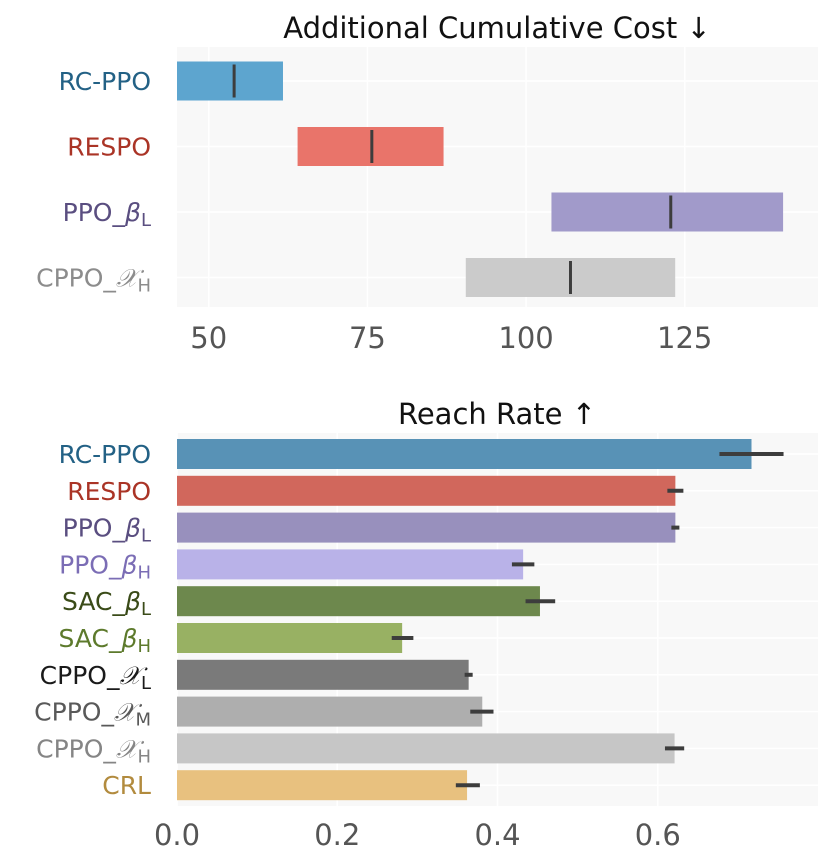 The width and height of the screenshot is (831, 865). What do you see at coordinates (109, 147) in the screenshot?
I see `cost-label-respo-1: RESPO` at bounding box center [109, 147].